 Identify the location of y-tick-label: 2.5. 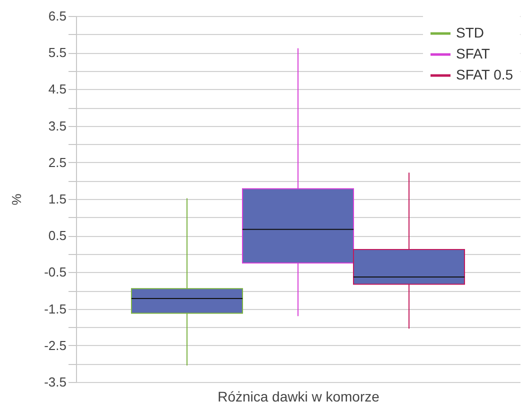
(57, 162).